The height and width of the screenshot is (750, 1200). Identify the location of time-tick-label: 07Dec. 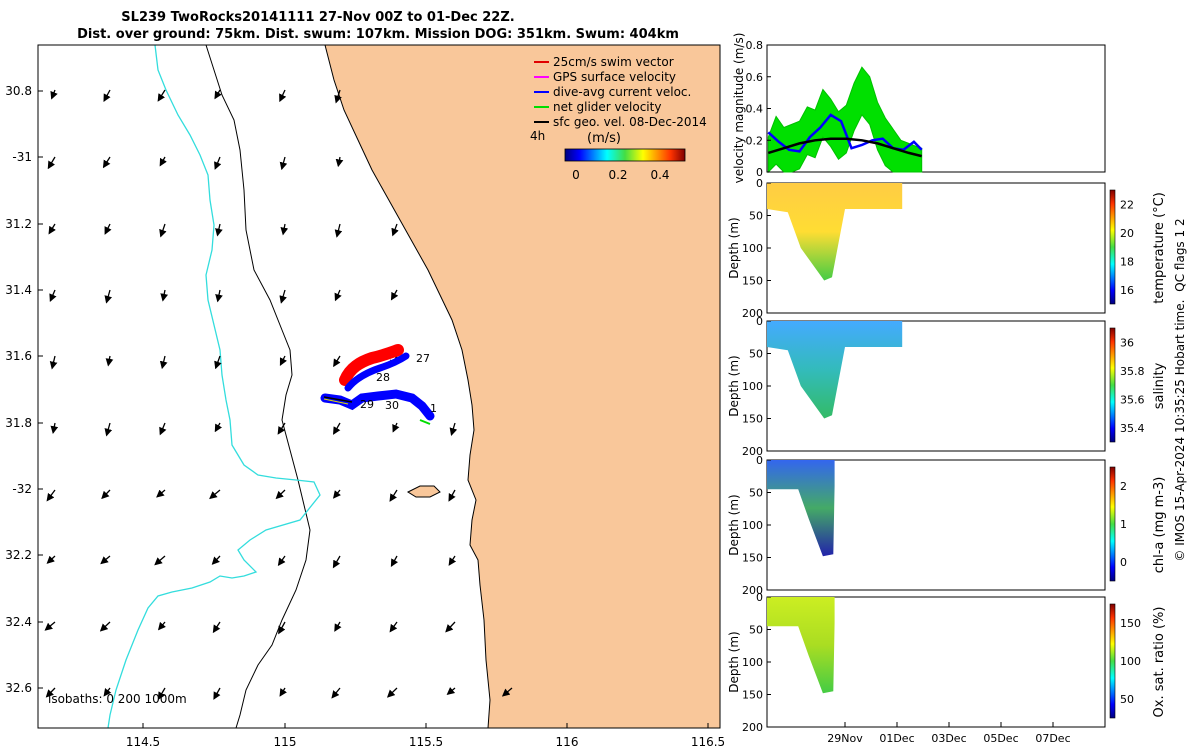
(1052, 738).